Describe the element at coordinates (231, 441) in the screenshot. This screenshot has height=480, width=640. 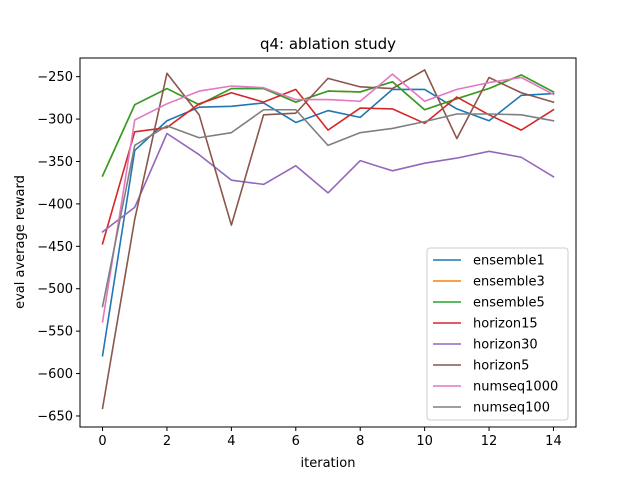
I see `x-tick-label: 4` at that location.